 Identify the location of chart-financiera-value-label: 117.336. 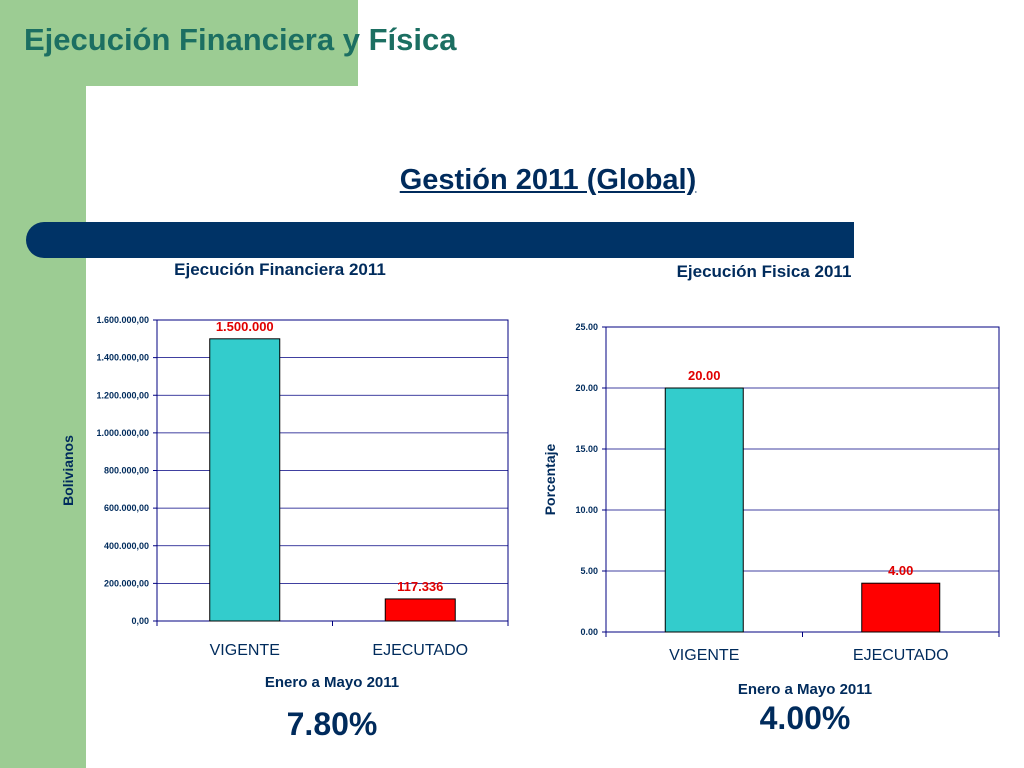
(420, 586).